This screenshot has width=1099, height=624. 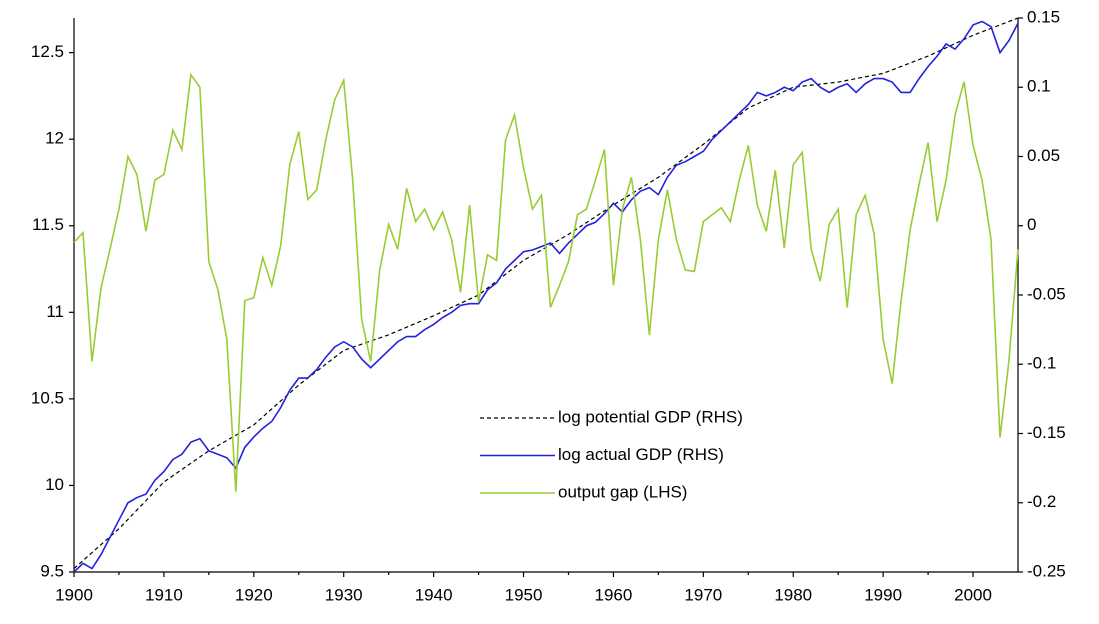 What do you see at coordinates (1046, 570) in the screenshot?
I see `y2-tick-label: -0.25` at bounding box center [1046, 570].